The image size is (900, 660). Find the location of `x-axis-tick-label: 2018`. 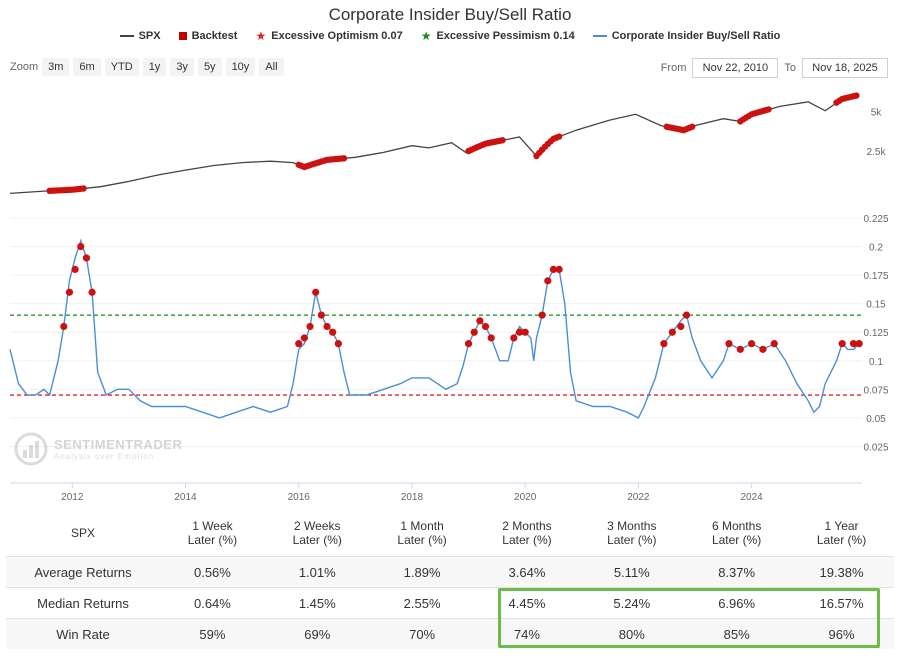

x-axis-tick-label: 2018 is located at coordinates (412, 496).